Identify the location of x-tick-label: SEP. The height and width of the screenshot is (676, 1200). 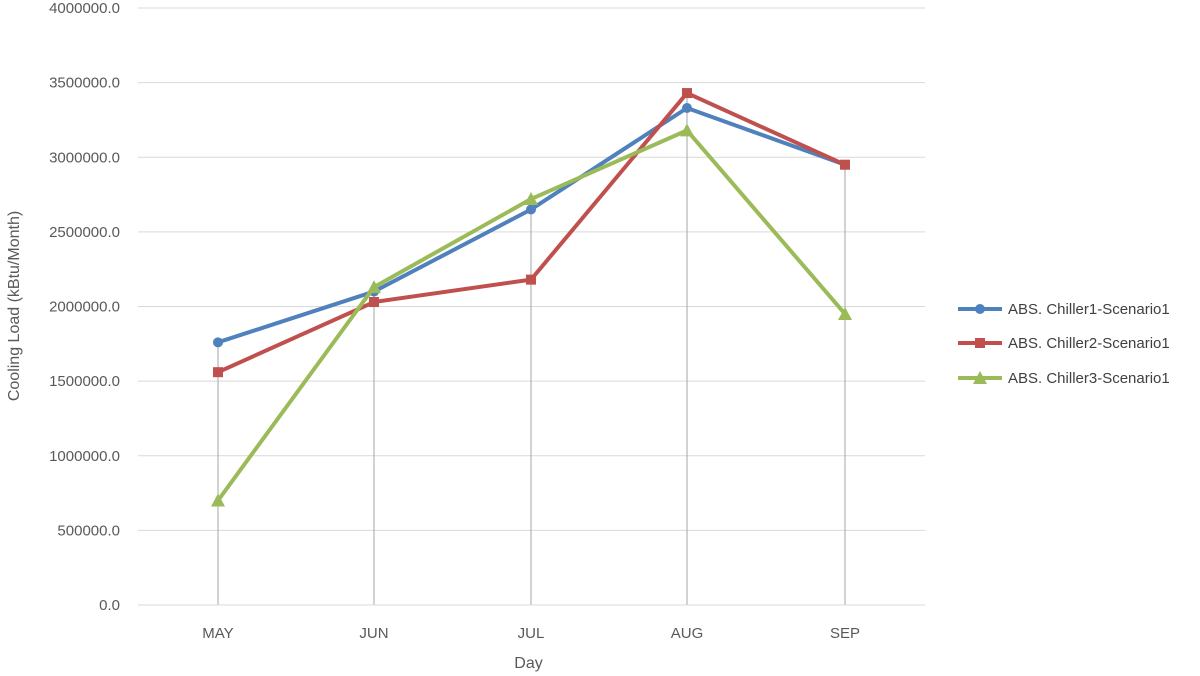
(845, 633).